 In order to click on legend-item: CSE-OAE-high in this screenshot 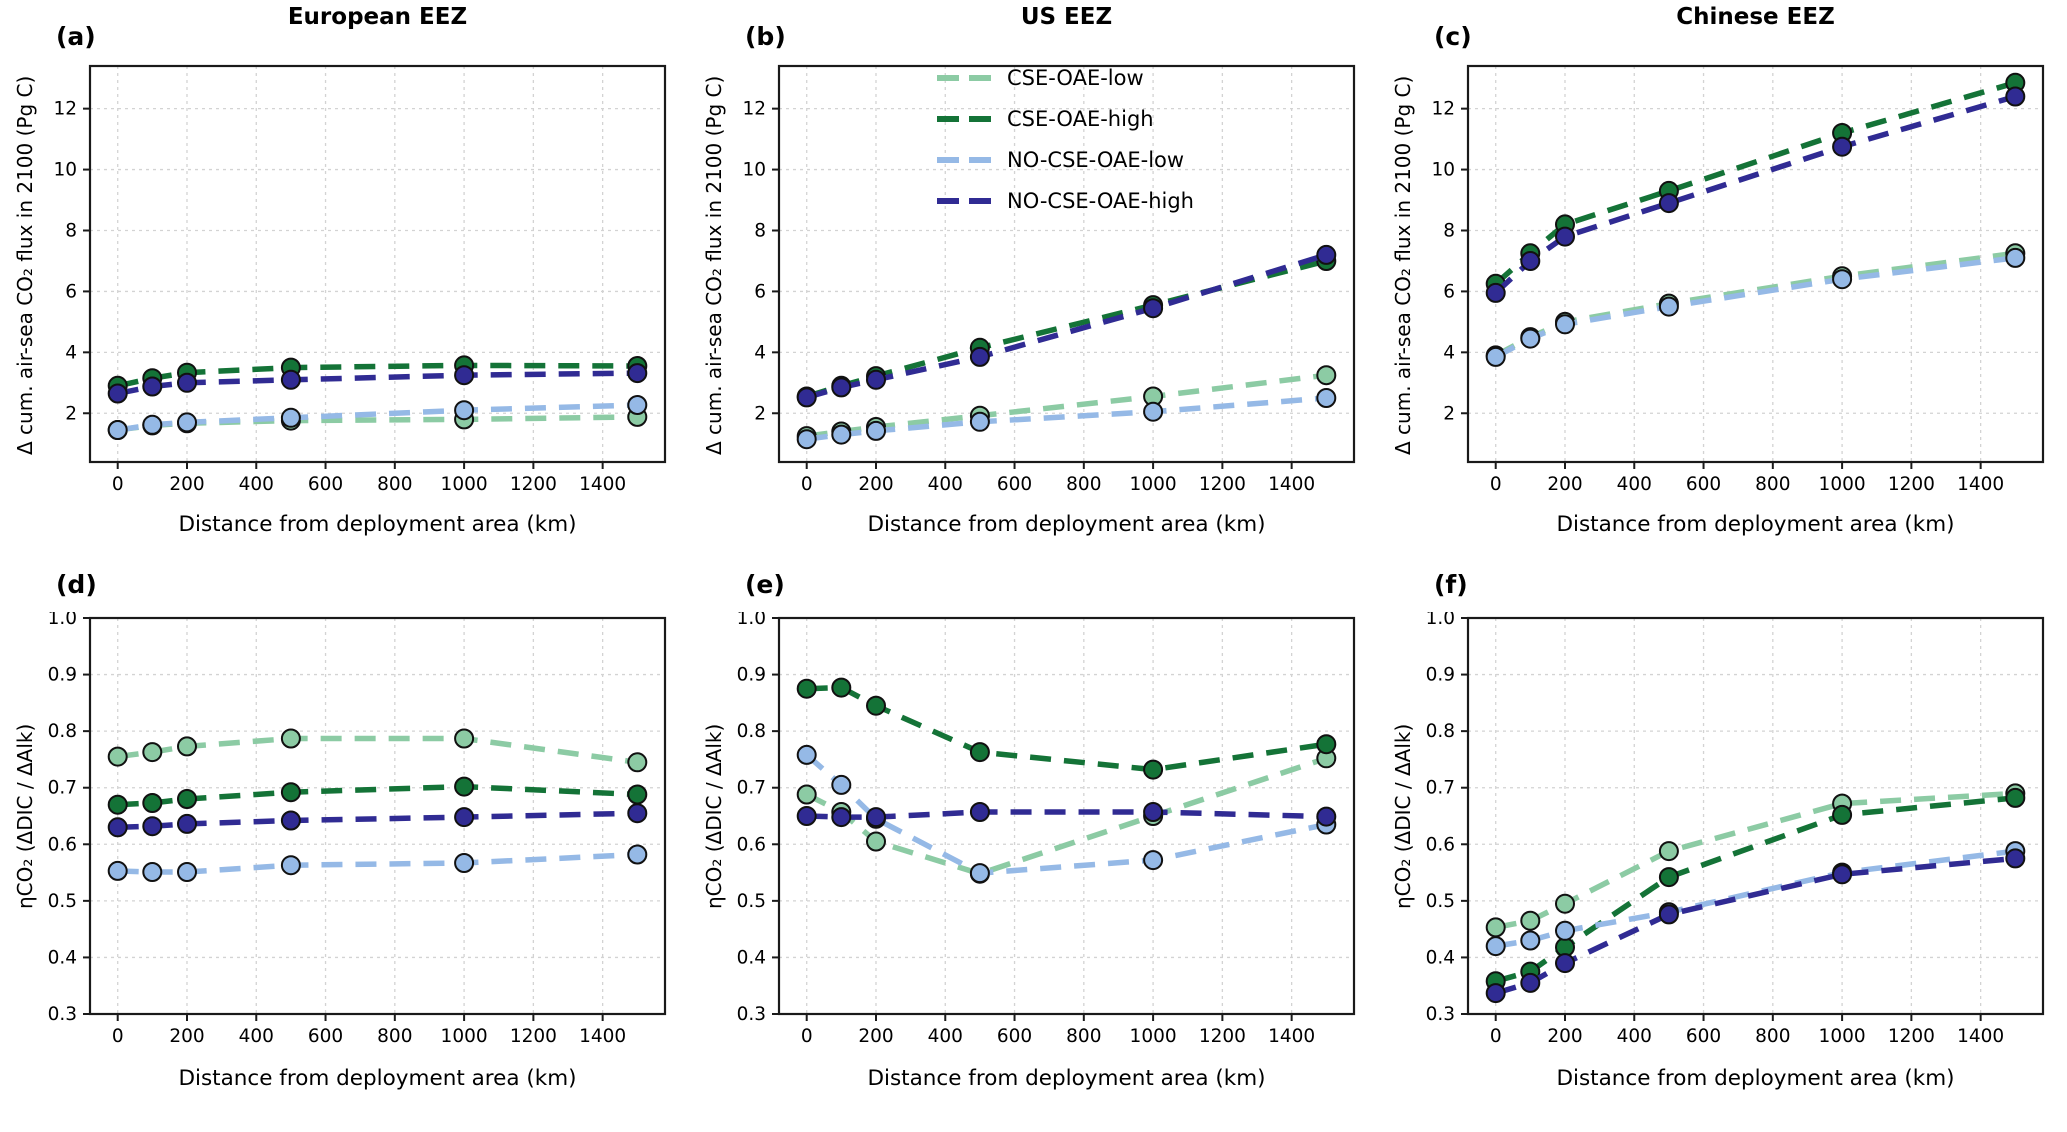, I will do `click(1065, 118)`.